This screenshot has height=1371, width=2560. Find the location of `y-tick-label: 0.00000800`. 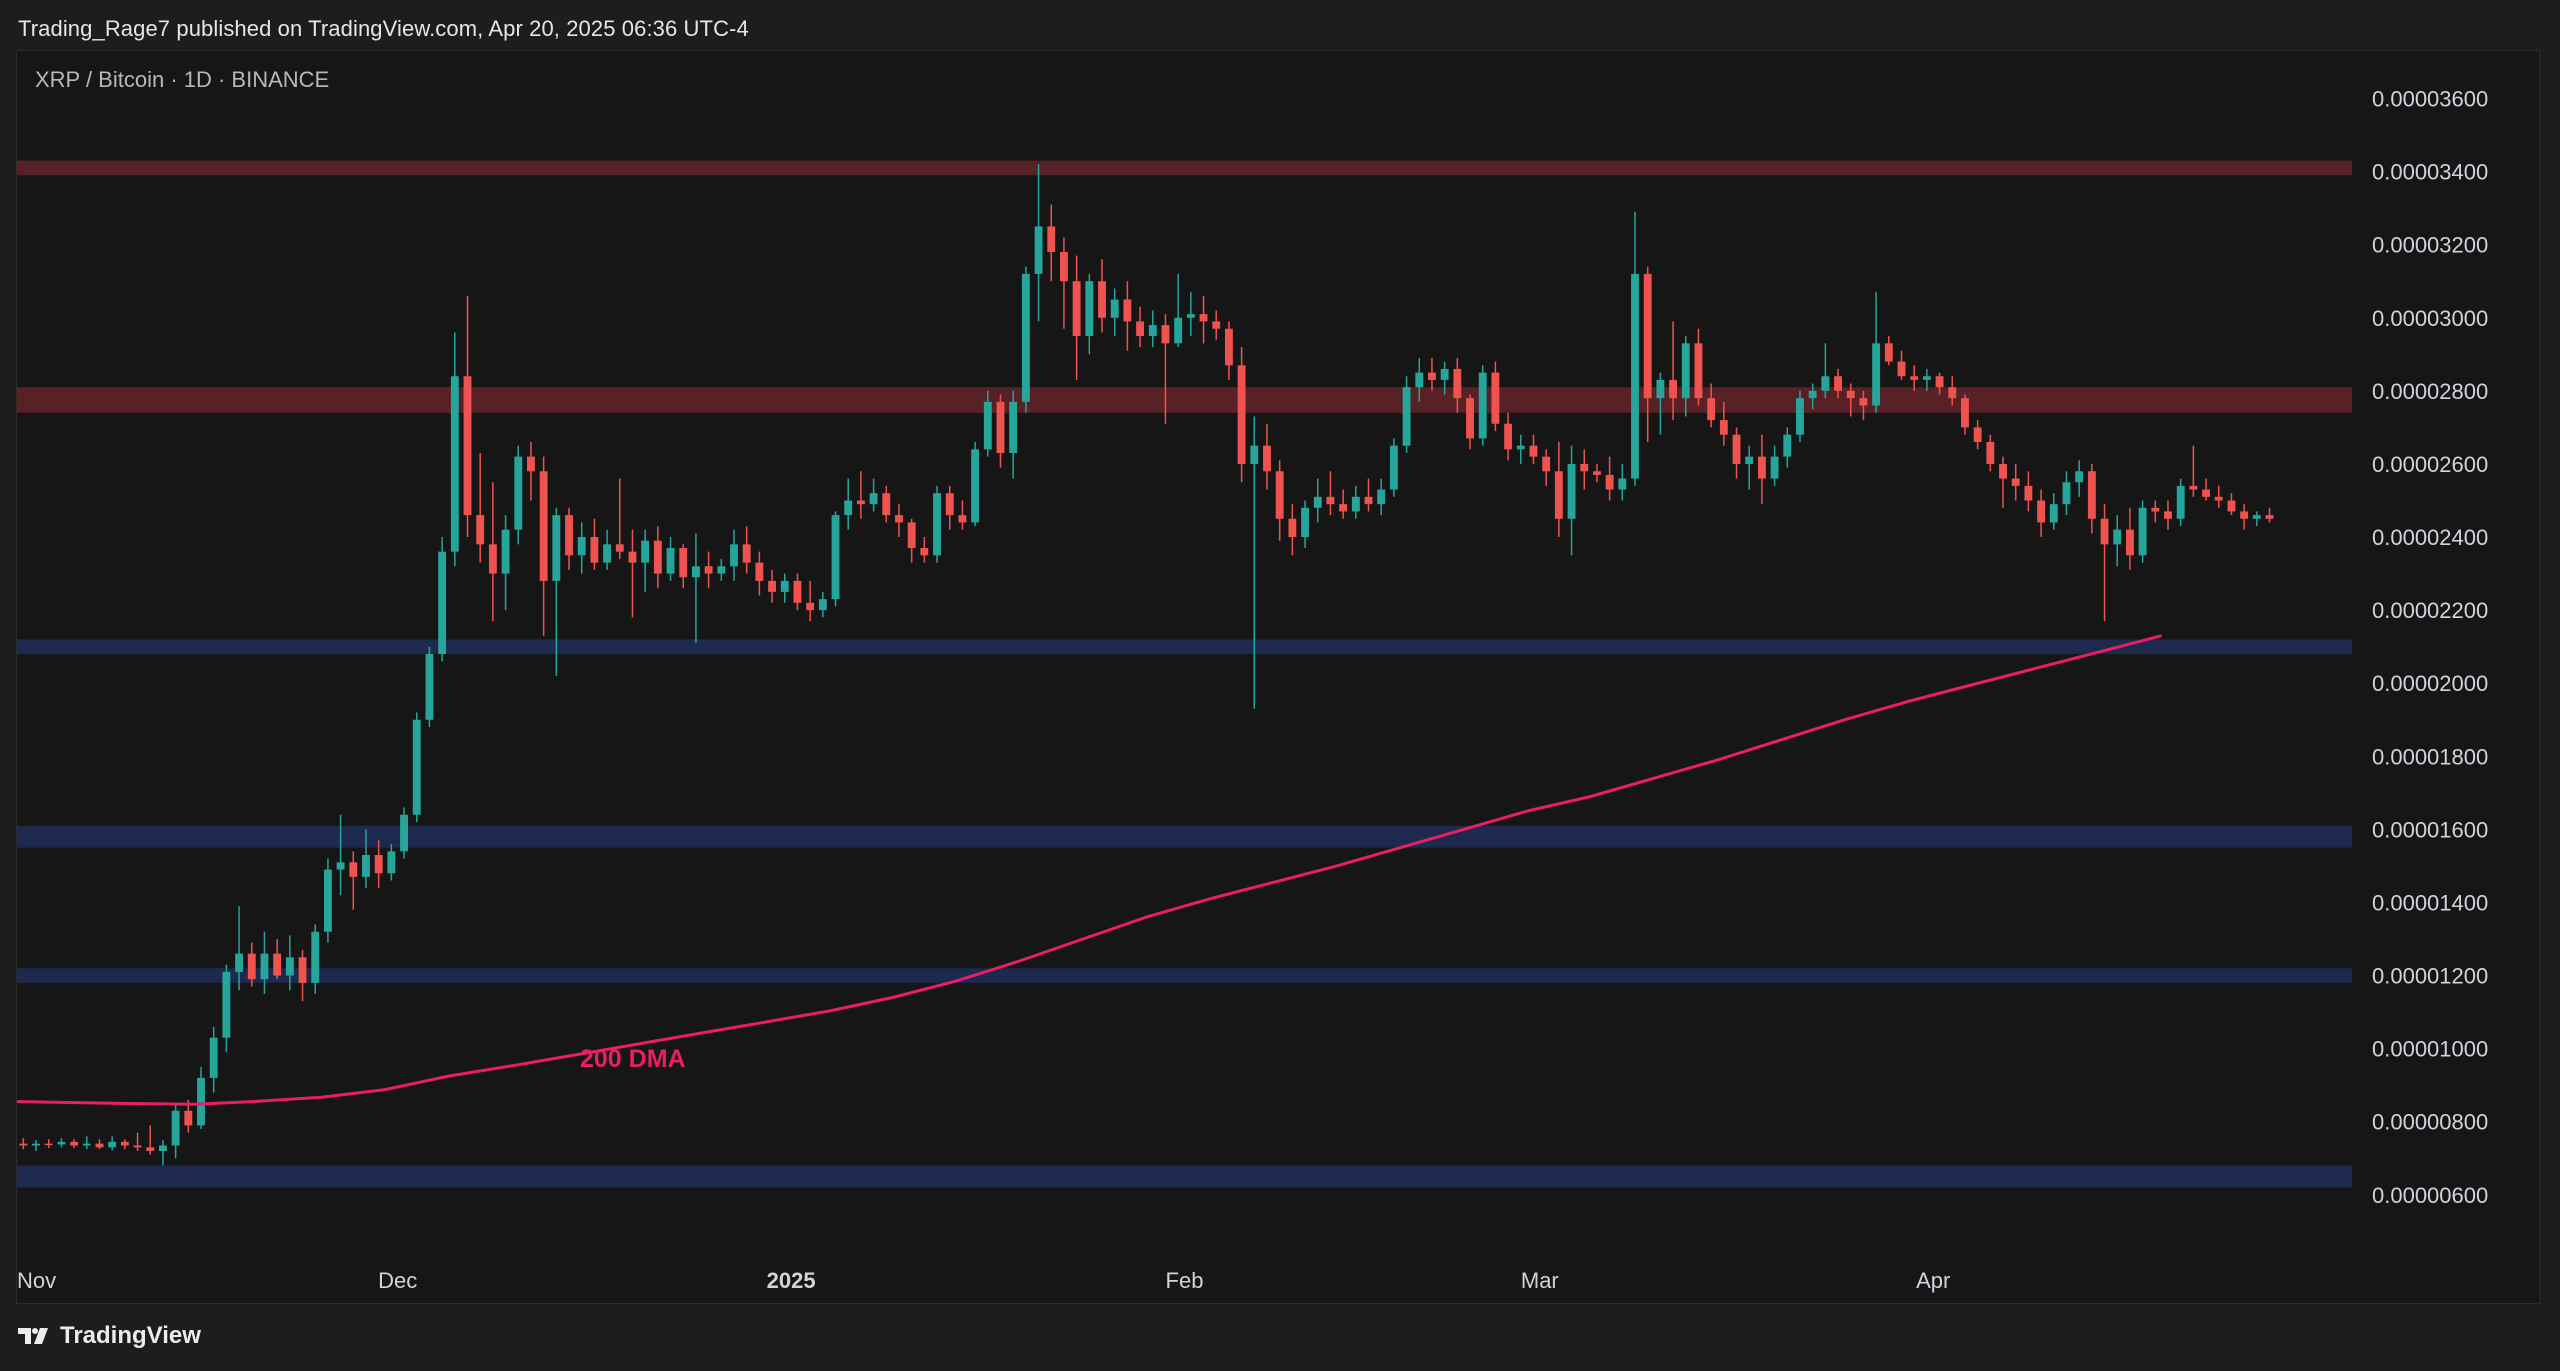

y-tick-label: 0.00000800 is located at coordinates (2430, 1122).